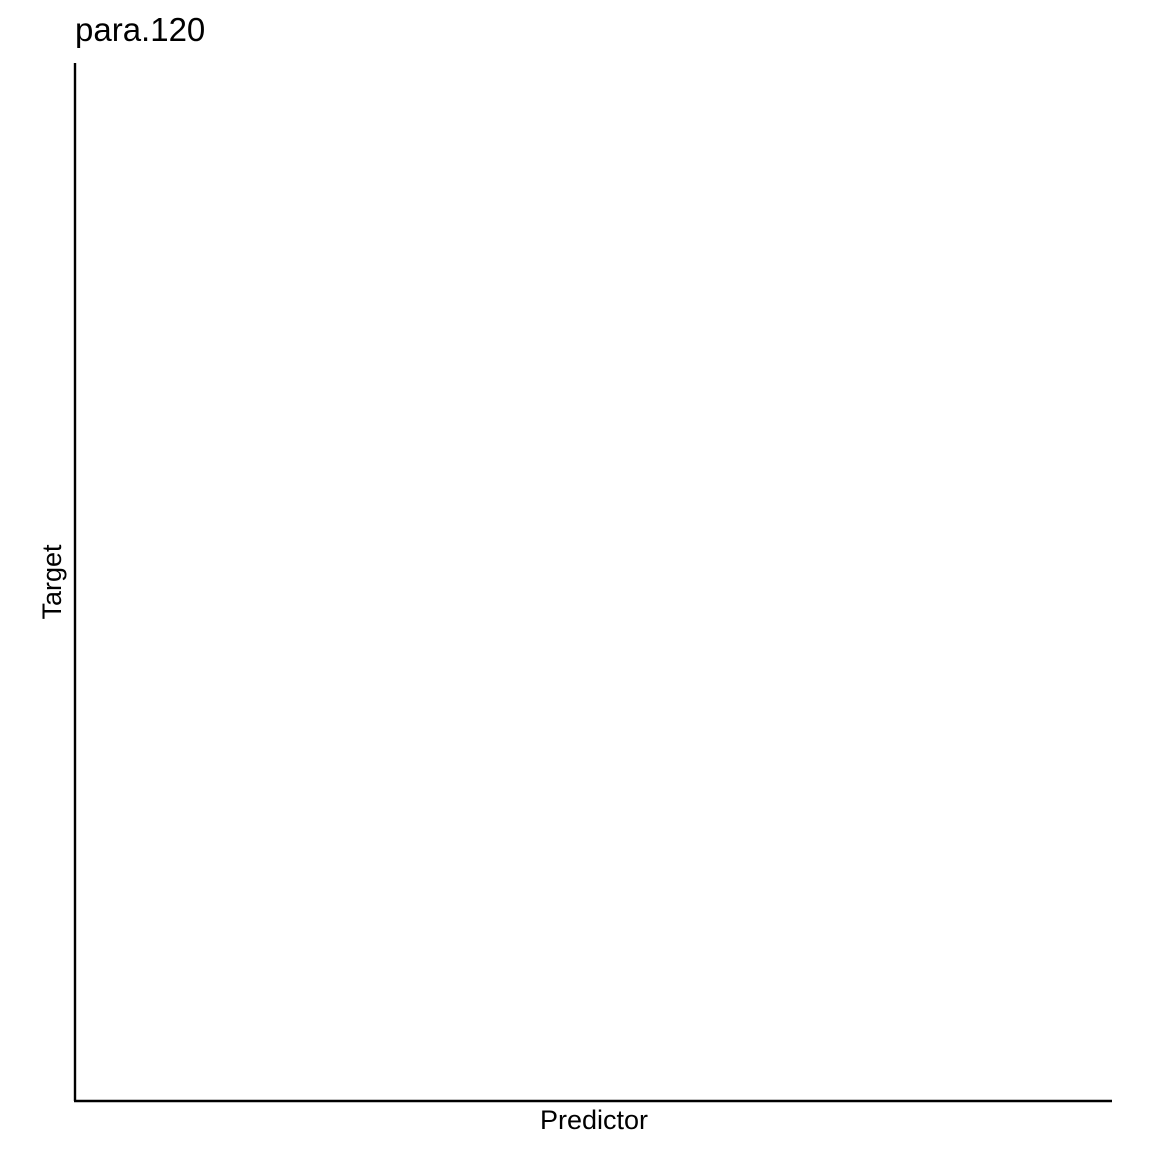 The height and width of the screenshot is (1152, 1152). I want to click on x-axis-label: Predictor, so click(594, 1120).